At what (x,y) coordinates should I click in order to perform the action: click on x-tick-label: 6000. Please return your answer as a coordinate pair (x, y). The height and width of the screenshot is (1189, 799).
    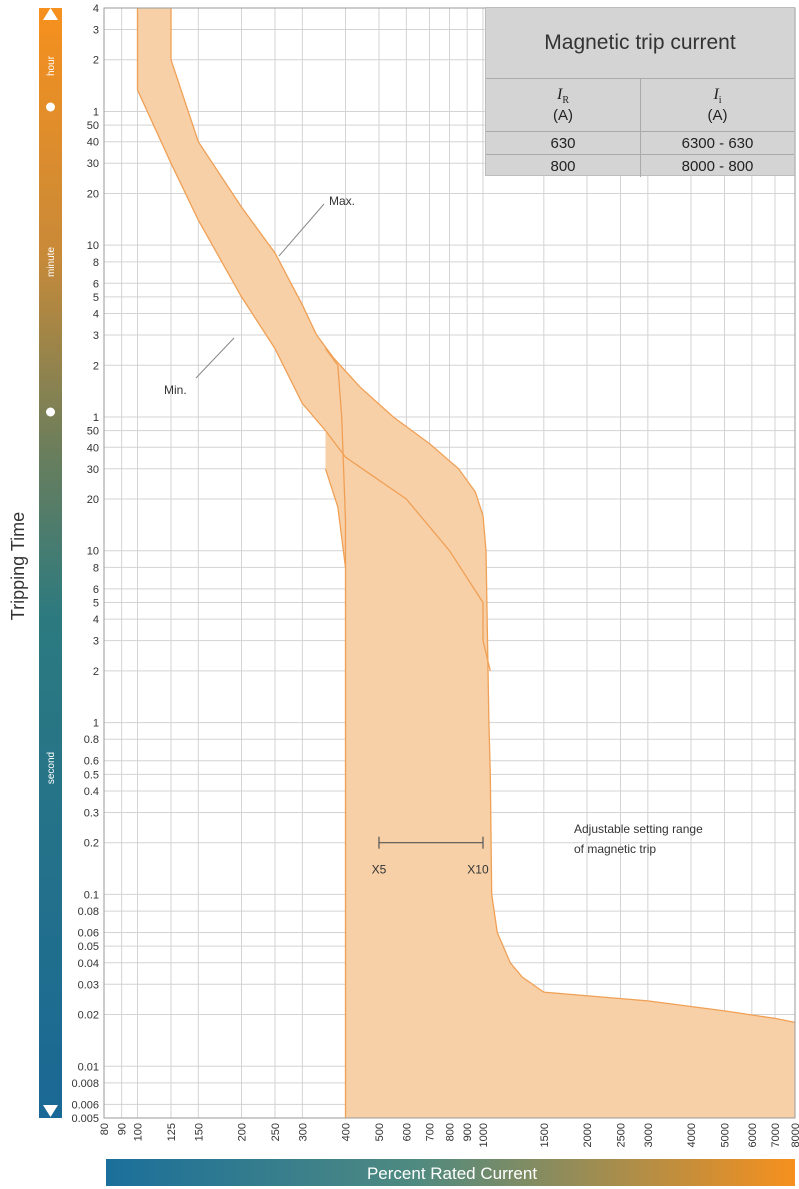
    Looking at the image, I should click on (753, 1135).